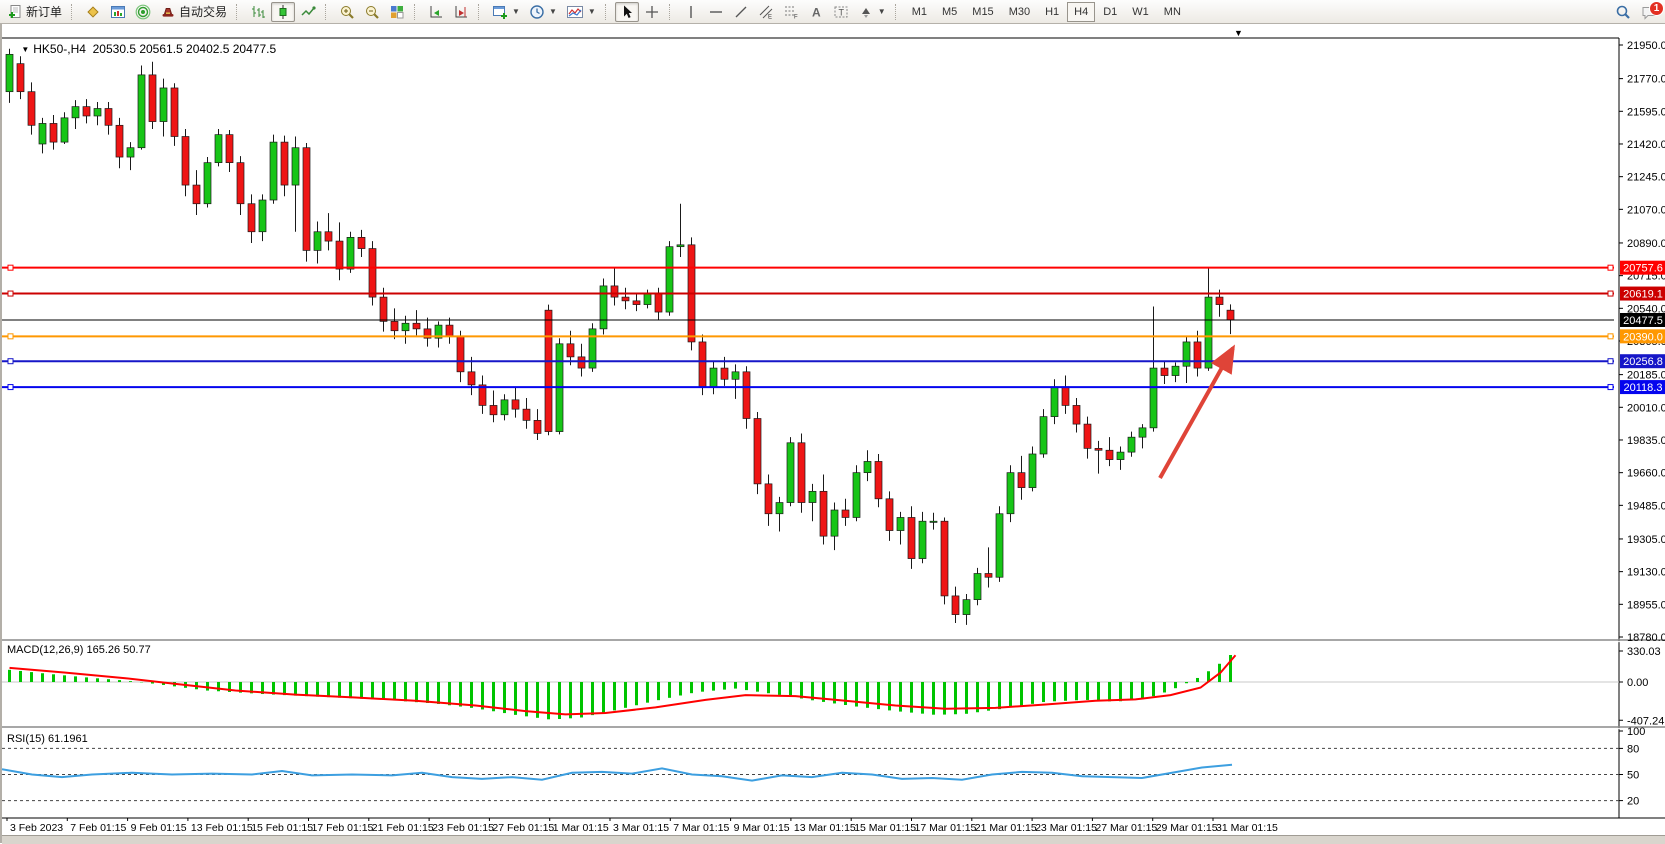  I want to click on svg-text: 23 Mar 01:15, so click(1066, 828).